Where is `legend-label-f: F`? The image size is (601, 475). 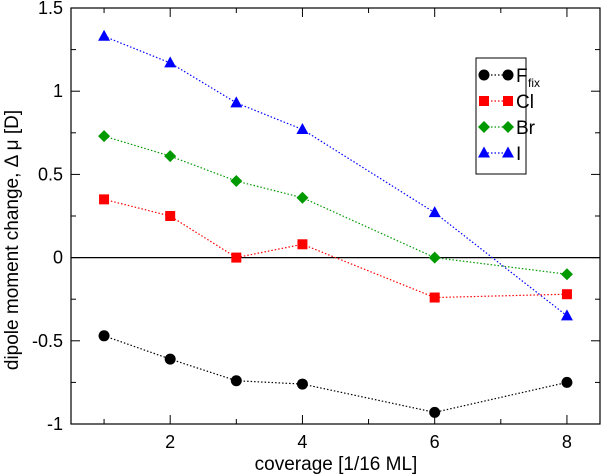
legend-label-f: F is located at coordinates (522, 76).